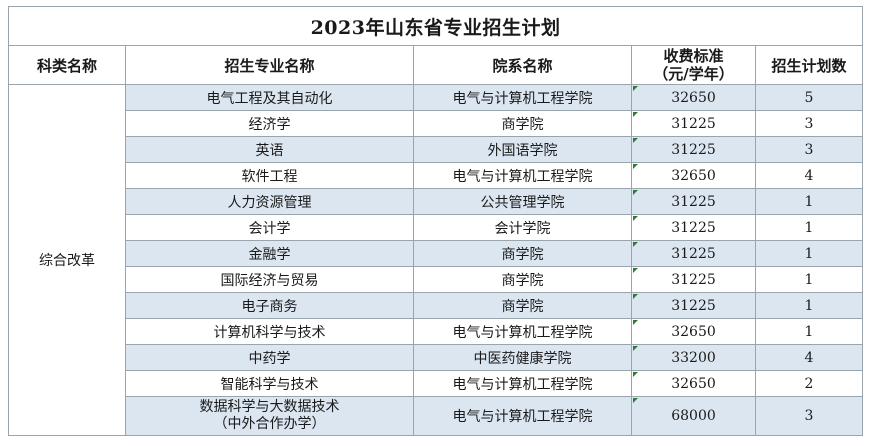 The width and height of the screenshot is (870, 446). What do you see at coordinates (269, 97) in the screenshot?
I see `major-cell: 电气工程及其自动化` at bounding box center [269, 97].